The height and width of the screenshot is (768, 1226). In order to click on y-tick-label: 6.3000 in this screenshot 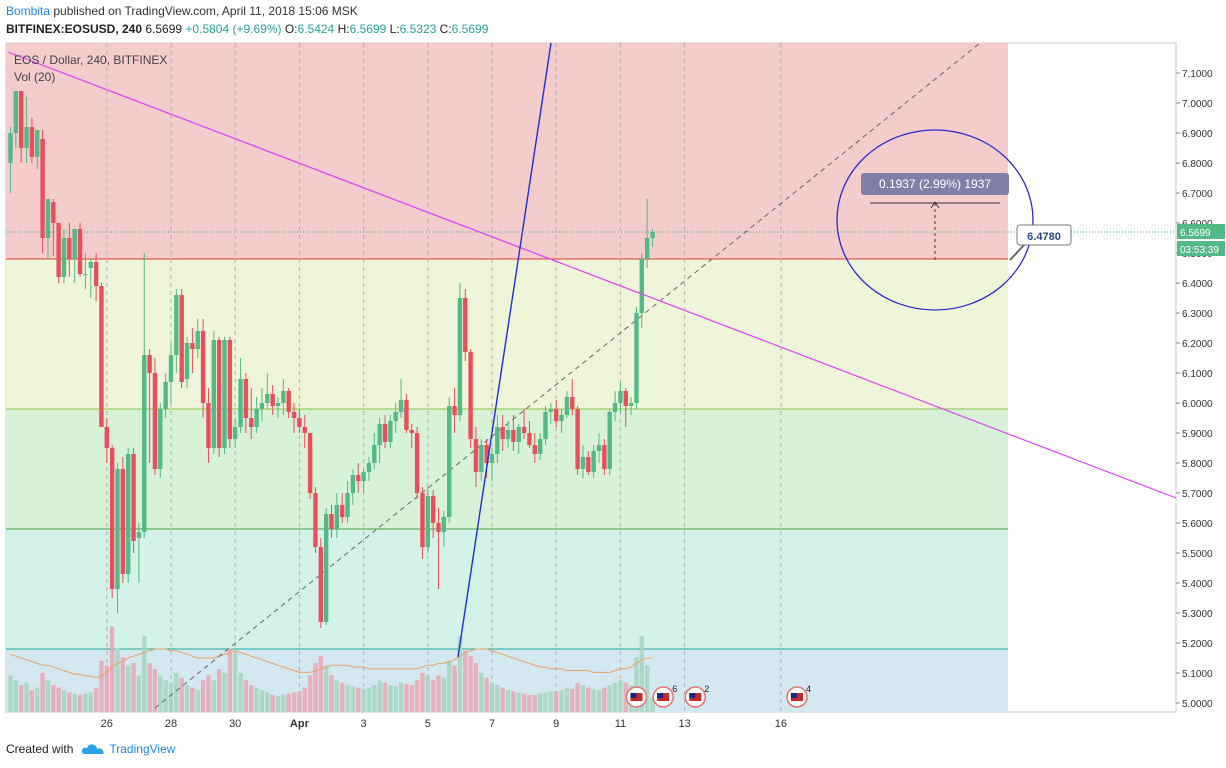, I will do `click(1197, 314)`.